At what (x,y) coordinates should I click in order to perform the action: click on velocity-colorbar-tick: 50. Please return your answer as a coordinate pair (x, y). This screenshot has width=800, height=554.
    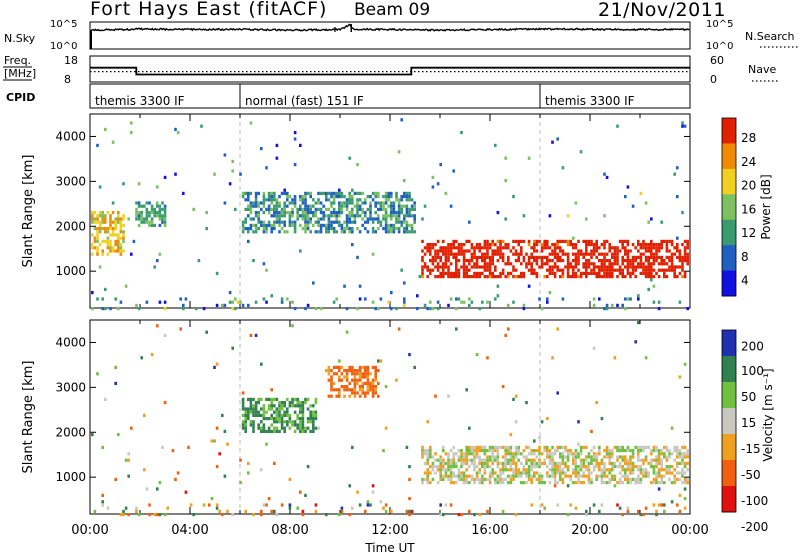
    Looking at the image, I should click on (748, 397).